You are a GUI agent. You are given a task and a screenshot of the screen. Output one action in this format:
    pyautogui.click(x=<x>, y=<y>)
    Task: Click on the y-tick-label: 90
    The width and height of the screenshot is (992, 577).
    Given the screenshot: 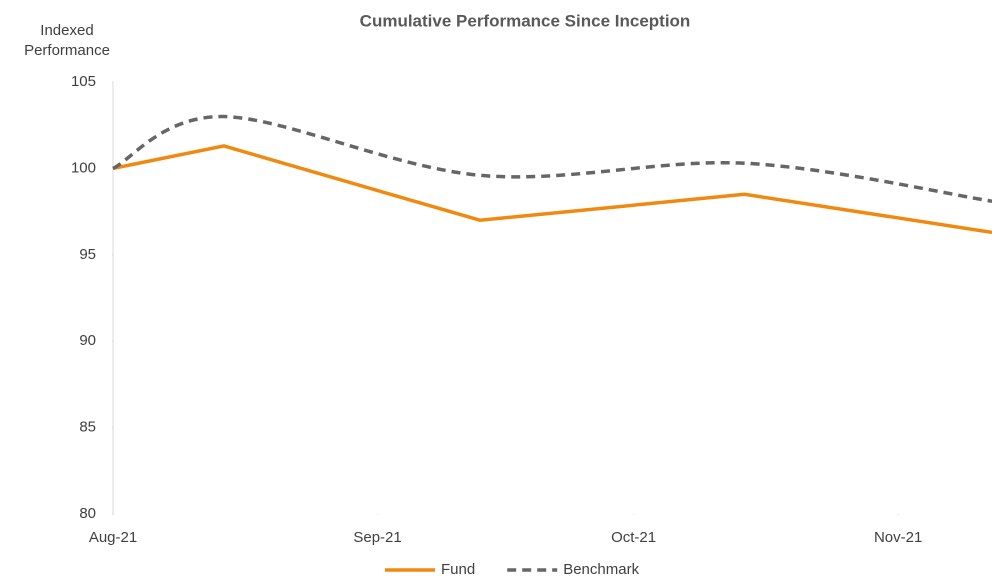 What is the action you would take?
    pyautogui.click(x=87, y=340)
    